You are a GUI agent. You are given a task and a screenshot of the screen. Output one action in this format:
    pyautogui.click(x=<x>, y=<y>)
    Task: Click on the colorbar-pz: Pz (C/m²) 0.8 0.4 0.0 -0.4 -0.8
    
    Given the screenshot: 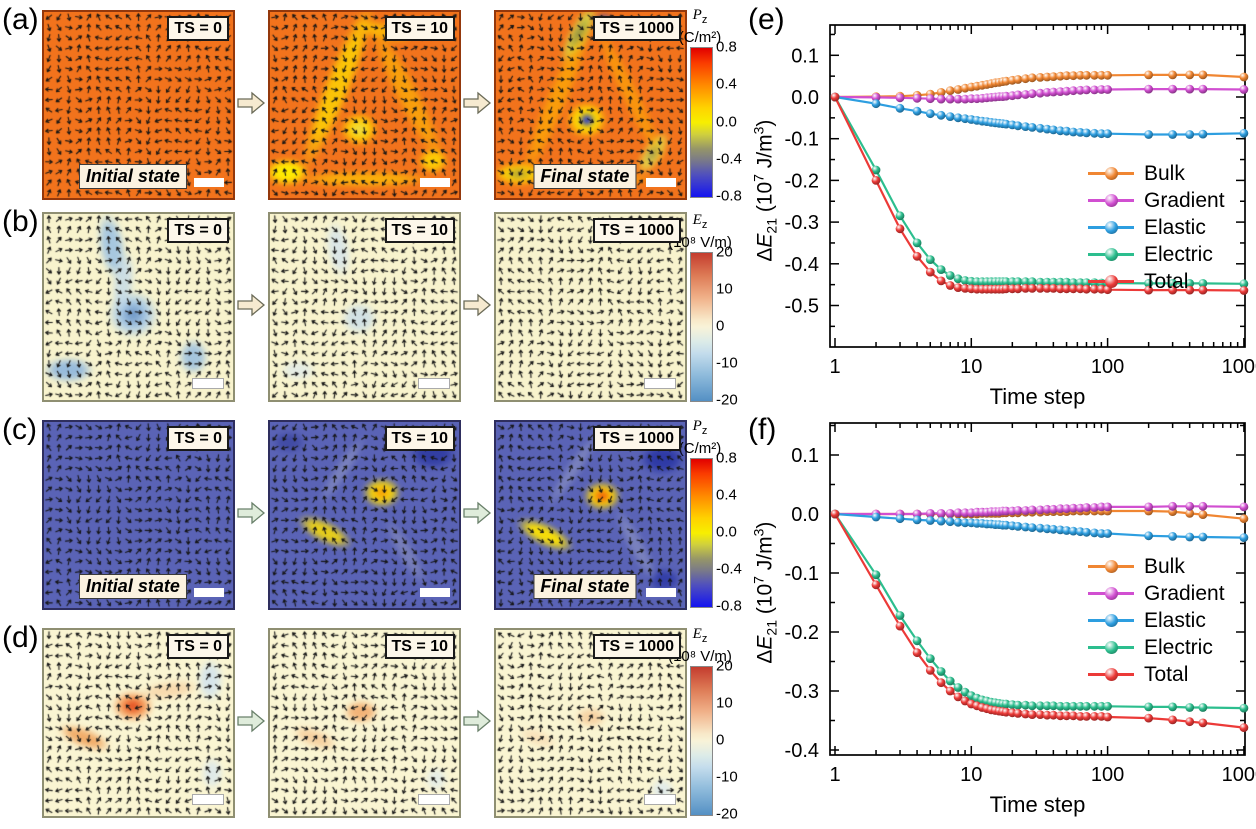 What is the action you would take?
    pyautogui.click(x=710, y=106)
    